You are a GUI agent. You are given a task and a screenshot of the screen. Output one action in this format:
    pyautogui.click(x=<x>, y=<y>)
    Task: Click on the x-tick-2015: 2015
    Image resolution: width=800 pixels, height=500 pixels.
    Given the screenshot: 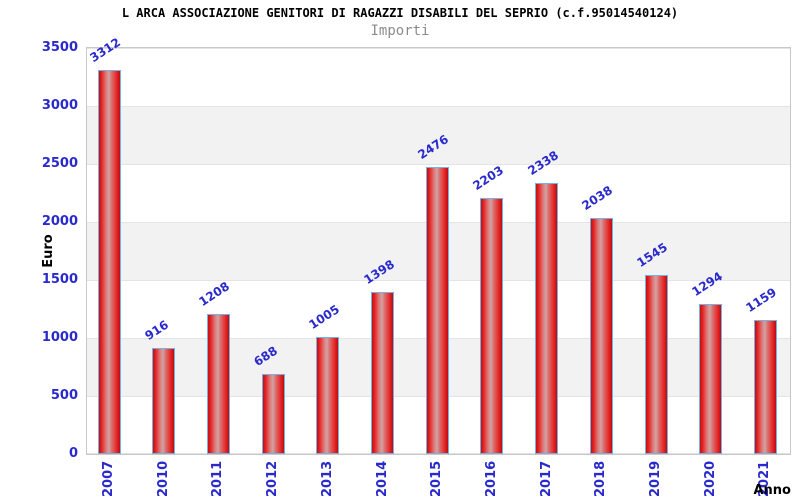 What is the action you would take?
    pyautogui.click(x=437, y=478)
    